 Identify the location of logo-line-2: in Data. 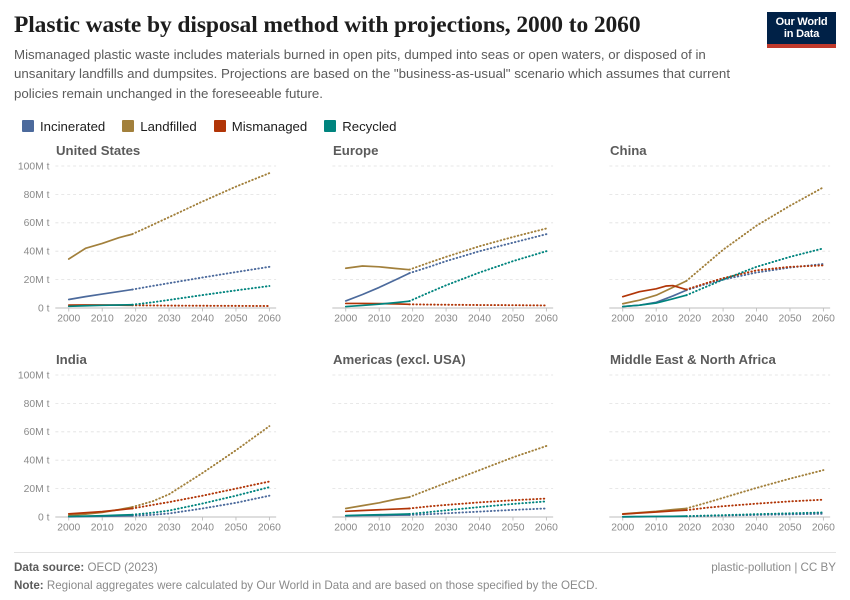
(801, 34).